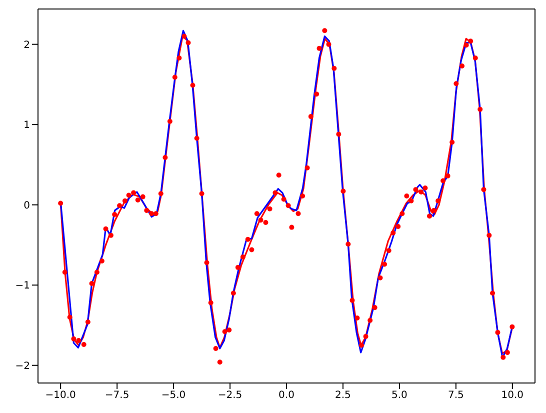  What do you see at coordinates (456, 396) in the screenshot?
I see `x-tick-label: 7.5` at bounding box center [456, 396].